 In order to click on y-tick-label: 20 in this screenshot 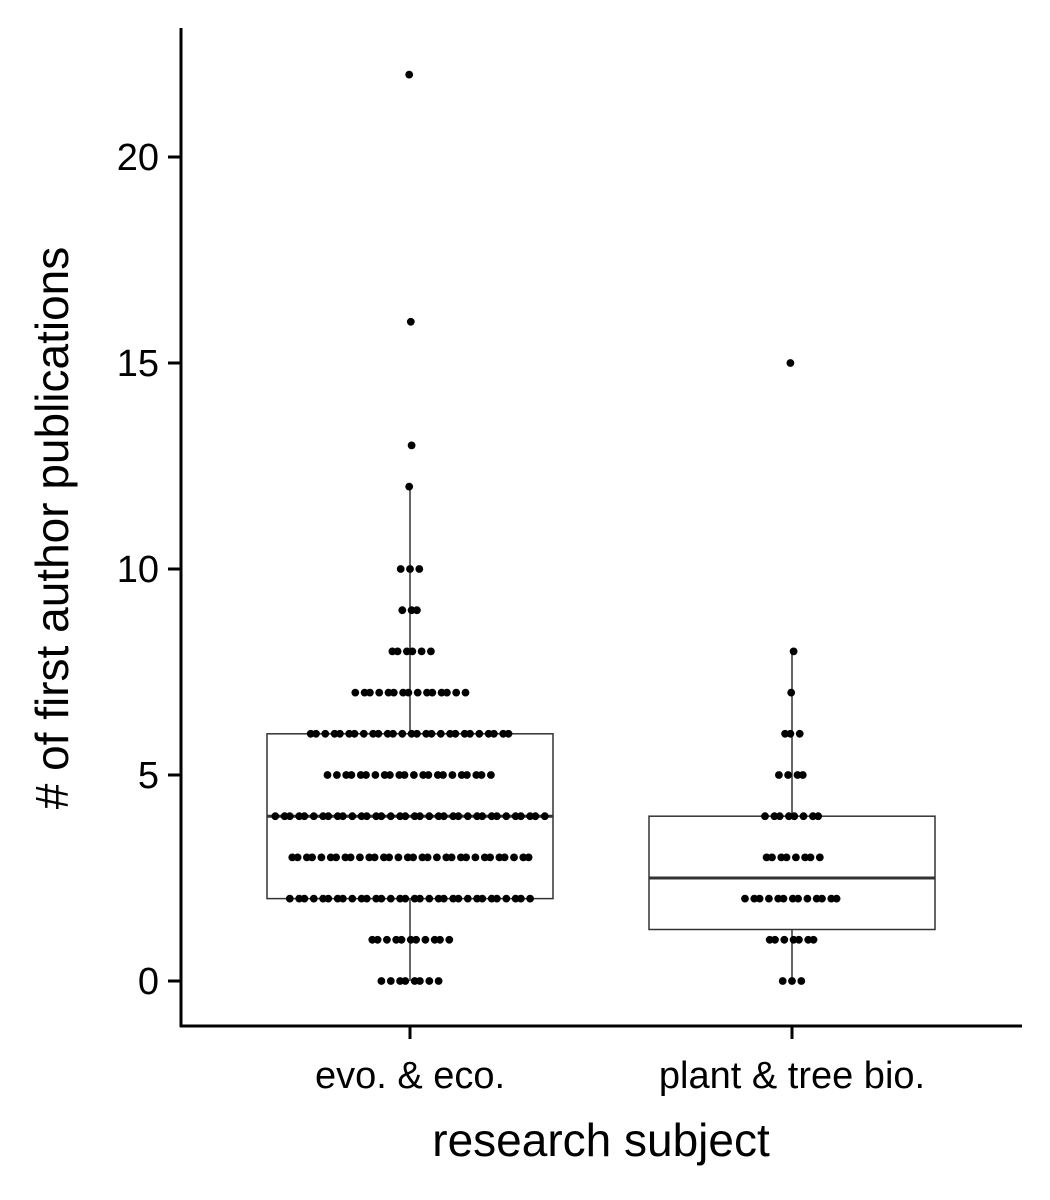, I will do `click(138, 158)`.